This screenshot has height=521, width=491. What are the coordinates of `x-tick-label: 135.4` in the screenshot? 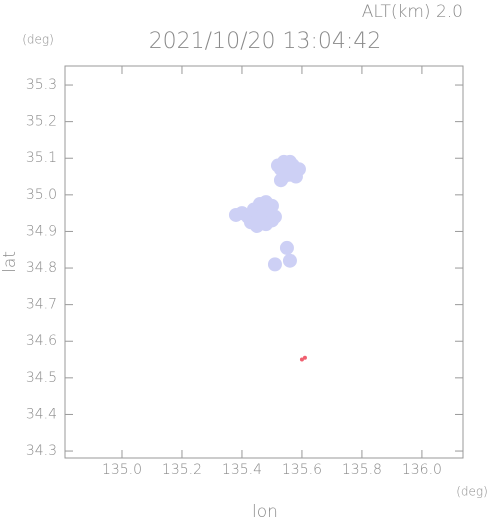 It's located at (242, 470).